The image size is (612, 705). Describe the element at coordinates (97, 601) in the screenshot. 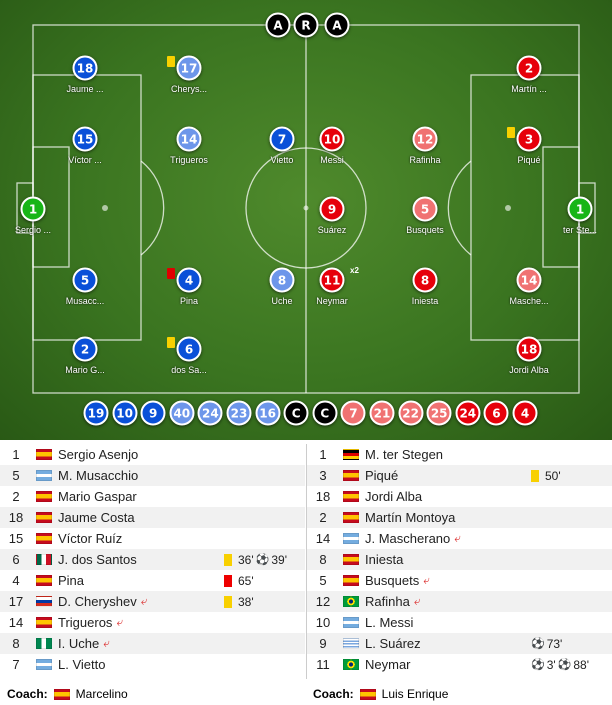

I see `player-name: D. Cheryshev` at that location.